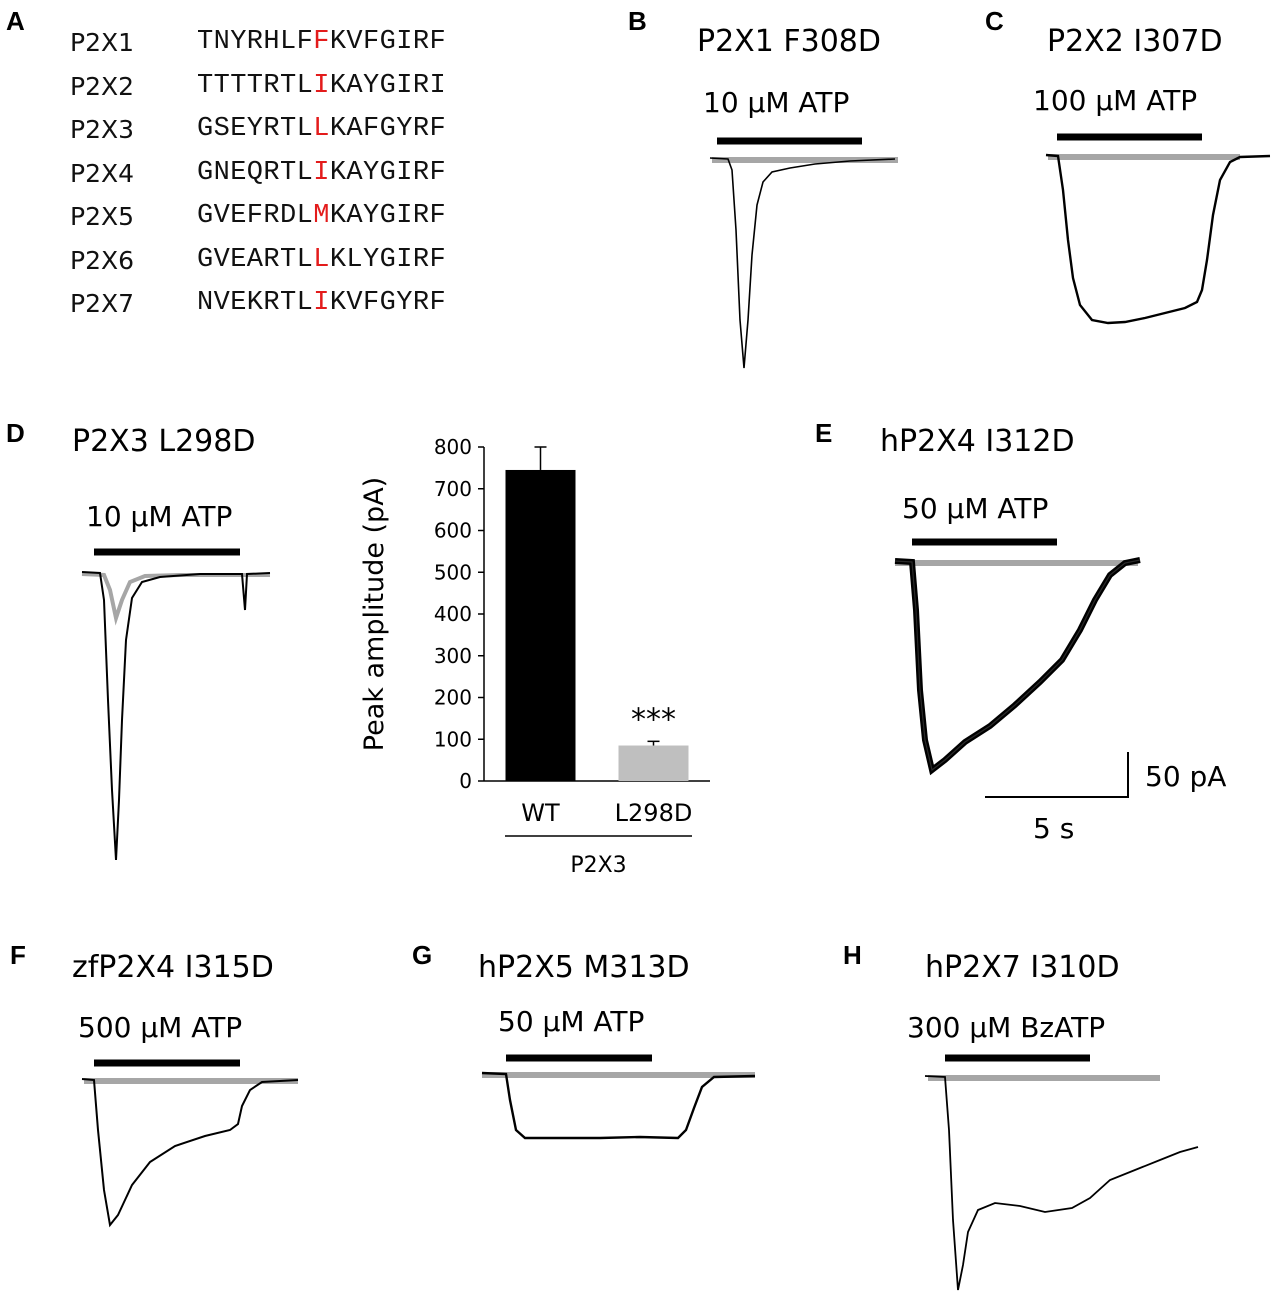  What do you see at coordinates (102, 86) in the screenshot?
I see `alignment-row-name: P2X2` at bounding box center [102, 86].